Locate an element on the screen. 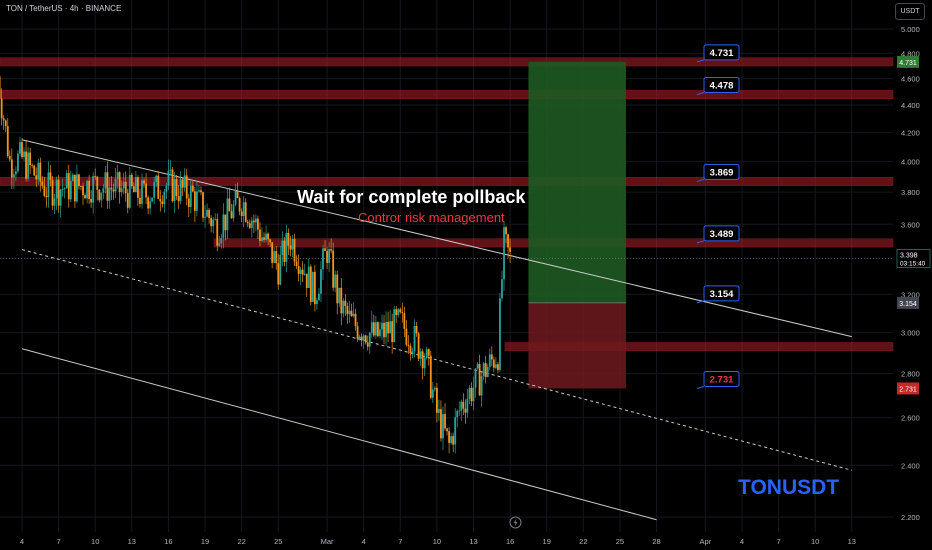 The width and height of the screenshot is (932, 550). x-tick-label: 22 is located at coordinates (241, 541).